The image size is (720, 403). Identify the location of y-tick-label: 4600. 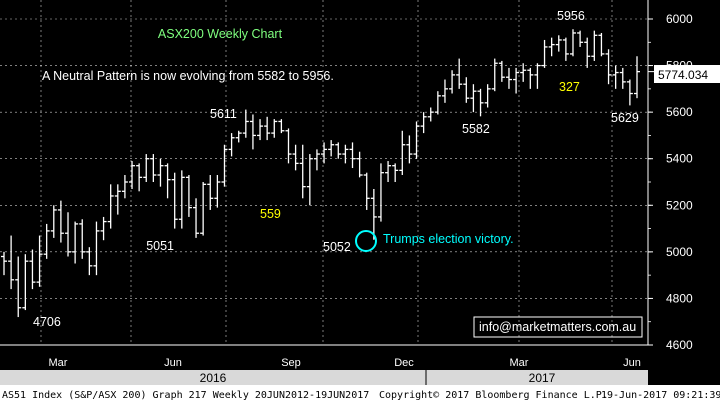
(679, 345).